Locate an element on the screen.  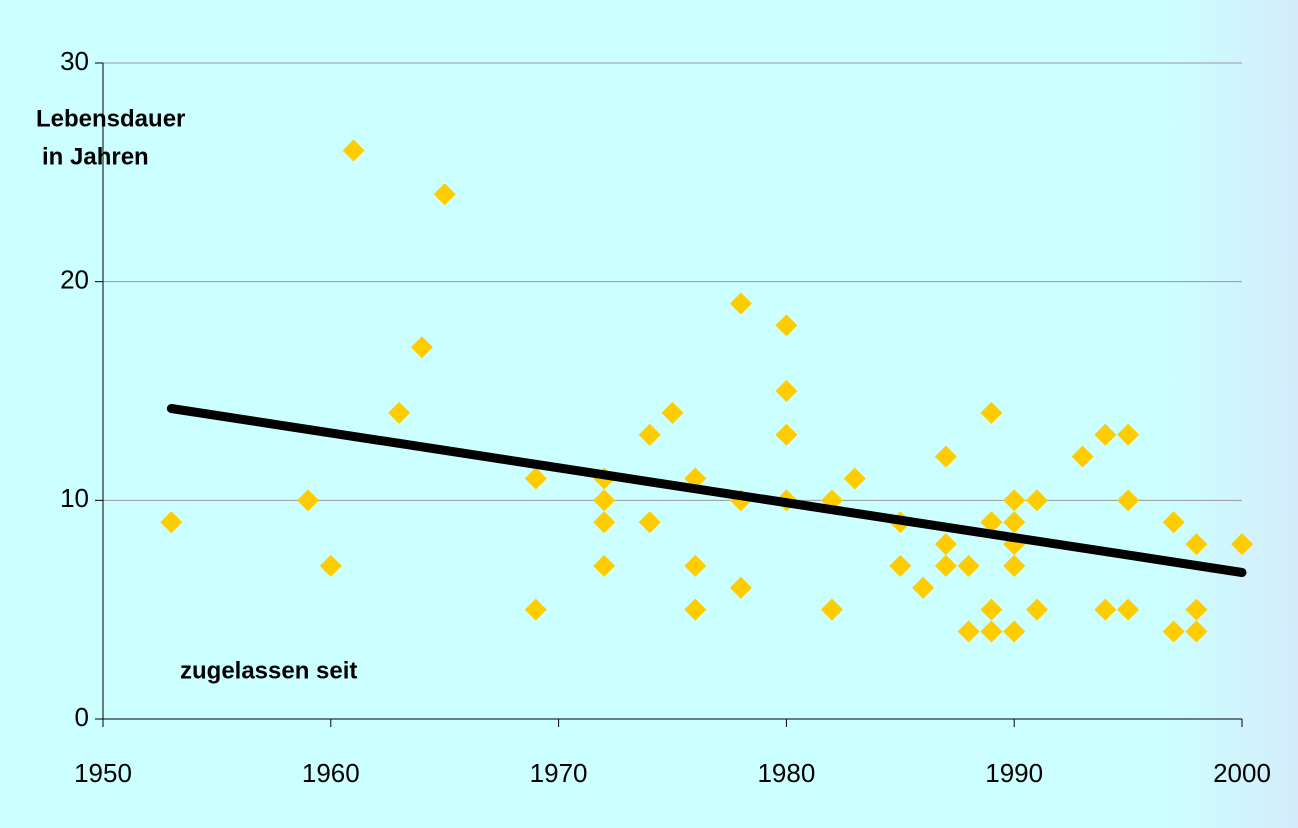
x-tick-label: 1980 is located at coordinates (786, 773).